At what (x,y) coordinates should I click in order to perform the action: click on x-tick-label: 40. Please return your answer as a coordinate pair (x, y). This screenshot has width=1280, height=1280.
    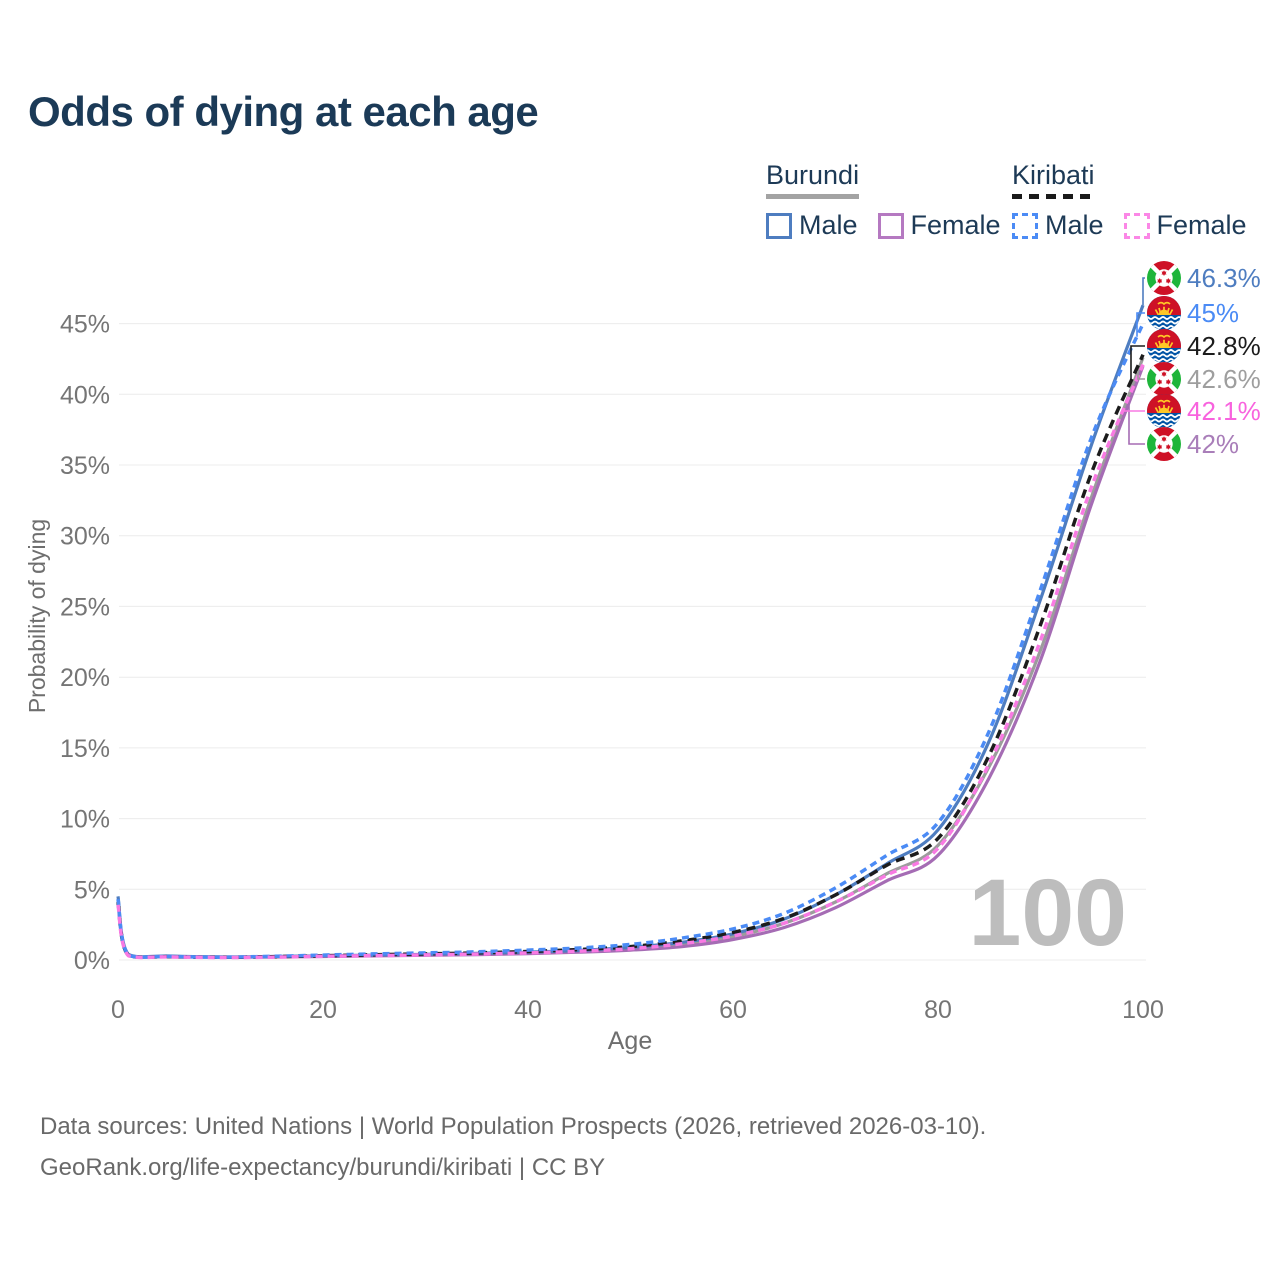
    Looking at the image, I should click on (528, 1010).